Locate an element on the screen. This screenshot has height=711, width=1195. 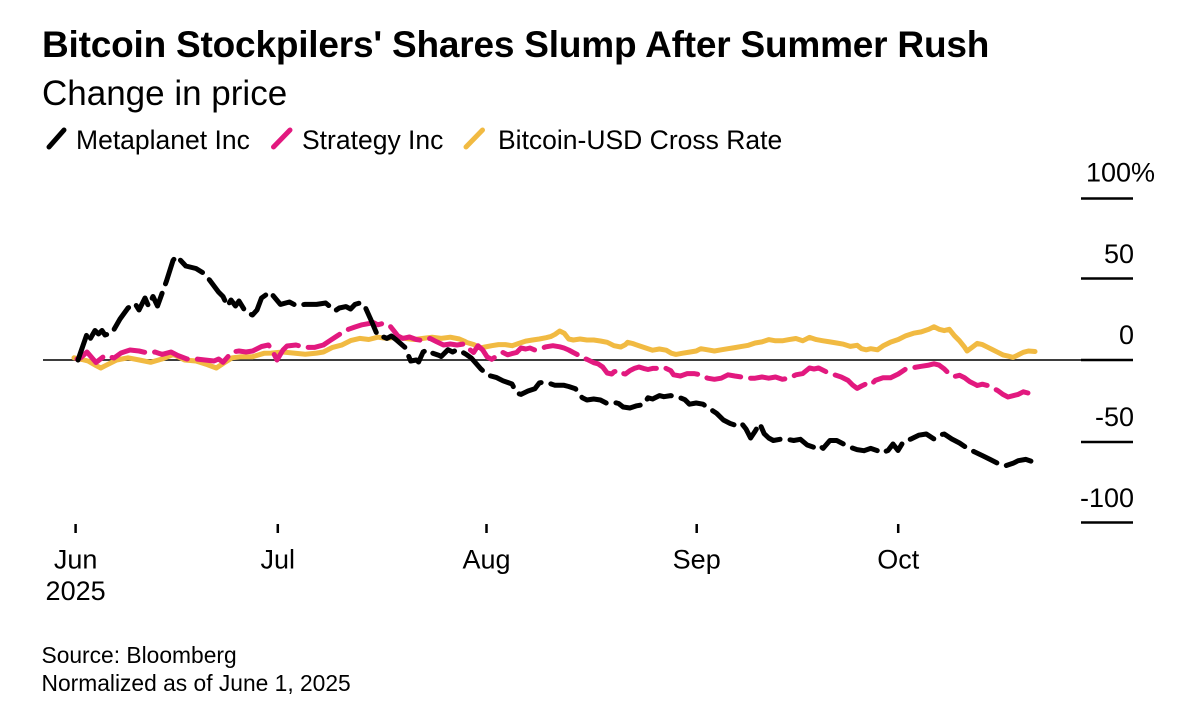
svg-text: Change in price is located at coordinates (164, 93).